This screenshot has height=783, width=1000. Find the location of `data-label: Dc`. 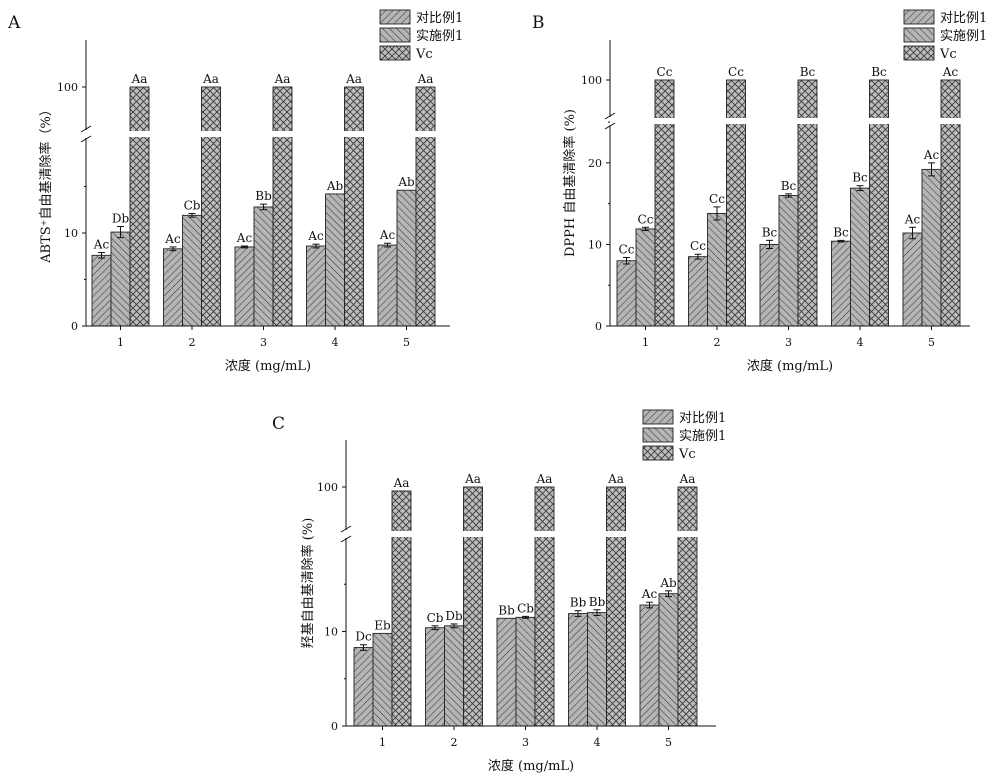

data-label: Dc is located at coordinates (363, 637).